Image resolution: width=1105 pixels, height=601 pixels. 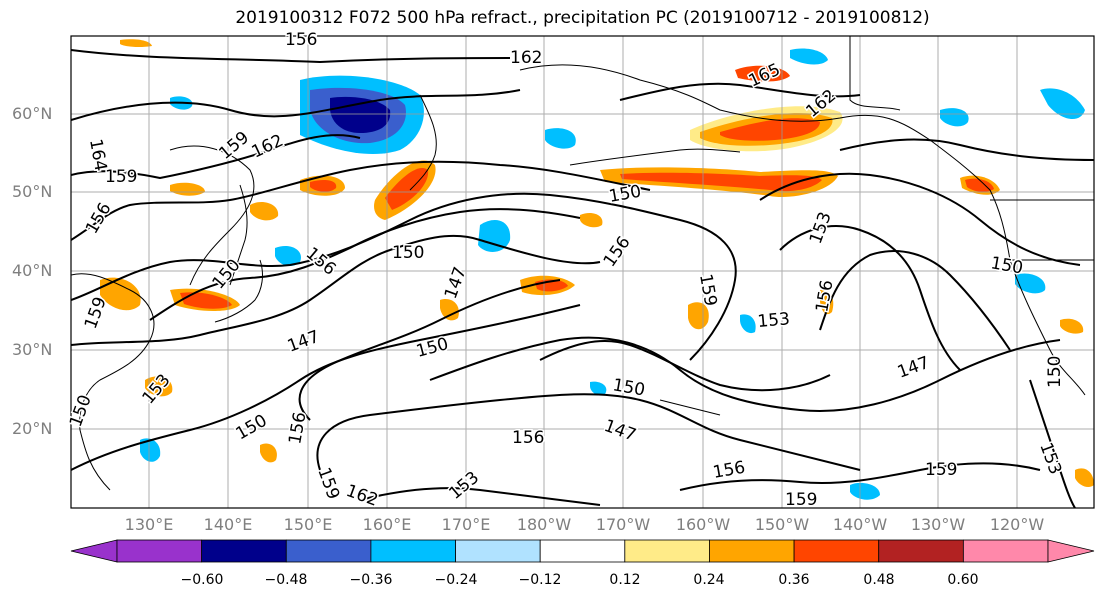 What do you see at coordinates (938, 524) in the screenshot?
I see `lon-label: 130°W` at bounding box center [938, 524].